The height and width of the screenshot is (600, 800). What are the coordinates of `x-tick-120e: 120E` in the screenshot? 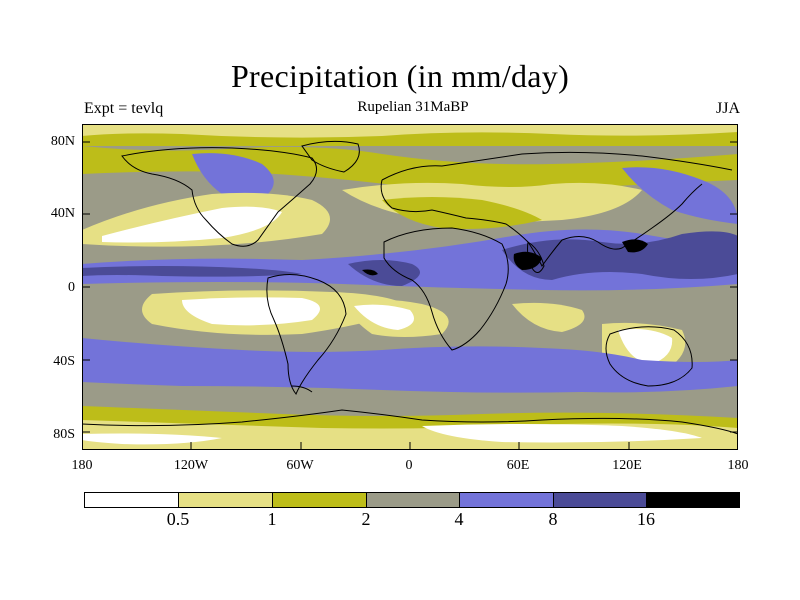 It's located at (627, 465).